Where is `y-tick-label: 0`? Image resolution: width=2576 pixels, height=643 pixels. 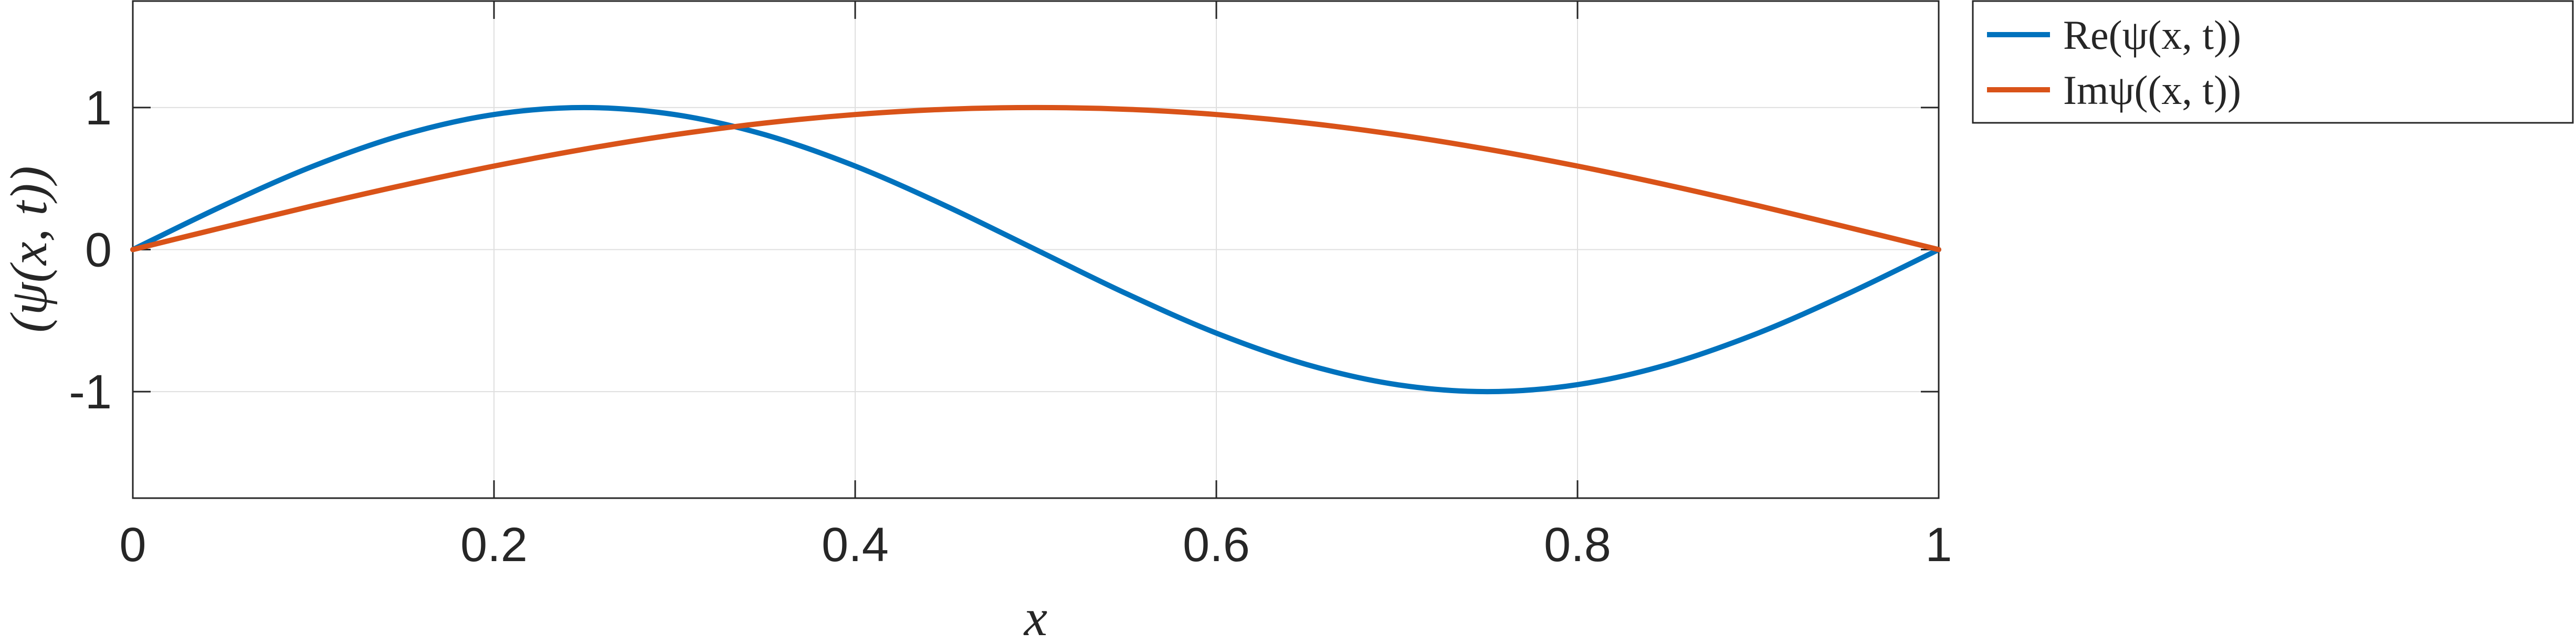
y-tick-label: 0 is located at coordinates (98, 250).